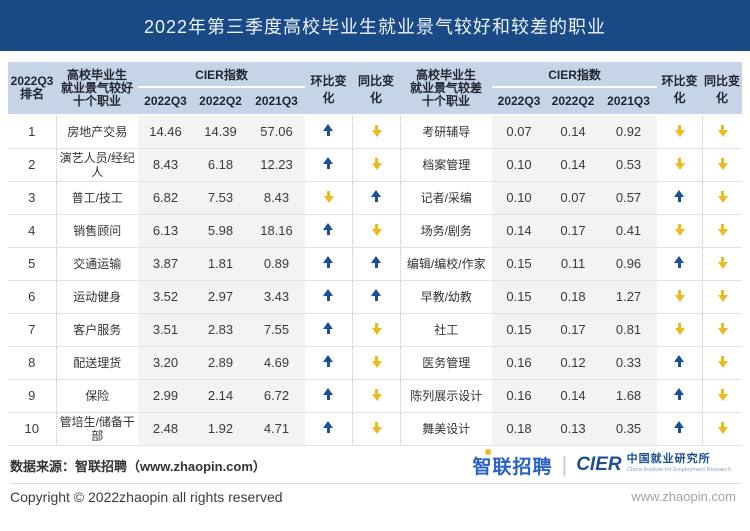 Image resolution: width=750 pixels, height=531 pixels. I want to click on good-2021q3-cell: 4.71, so click(277, 429).